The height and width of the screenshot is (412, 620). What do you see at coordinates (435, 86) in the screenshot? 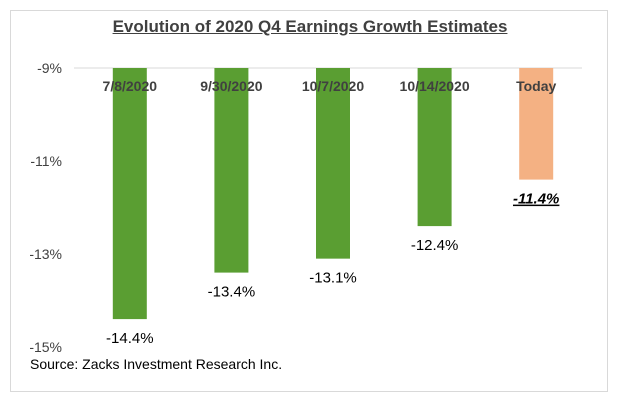
I see `category-label: 10/14/2020` at bounding box center [435, 86].